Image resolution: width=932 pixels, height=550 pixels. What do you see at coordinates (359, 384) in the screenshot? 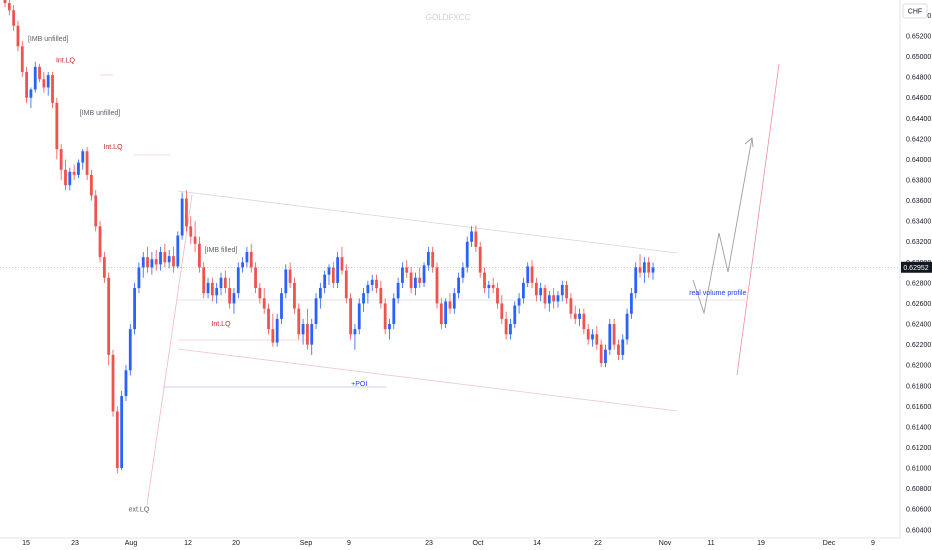
I see `annotation-label: +POI` at bounding box center [359, 384].